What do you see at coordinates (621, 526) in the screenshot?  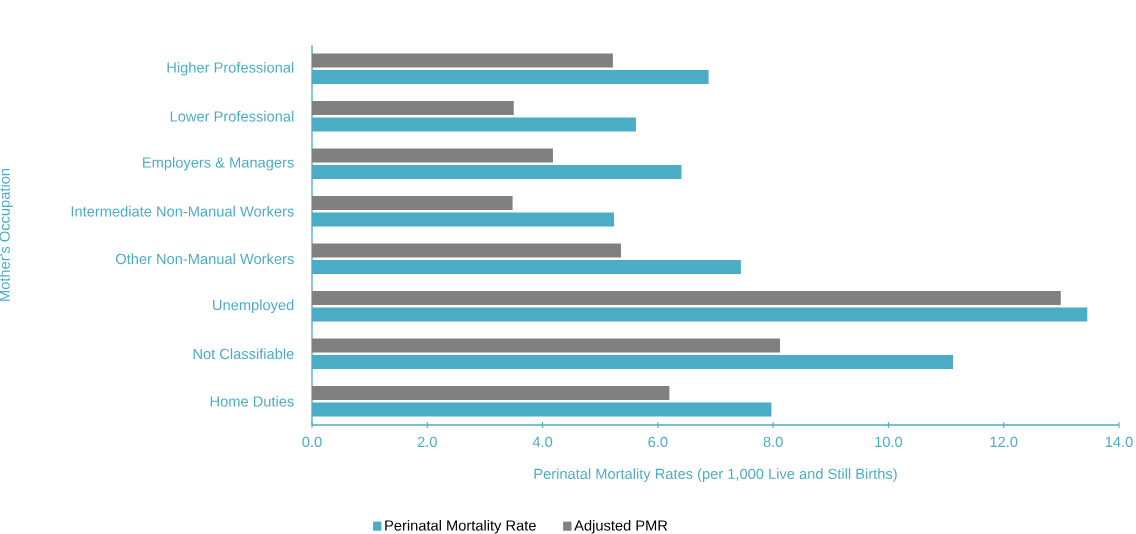 I see `legend-label: Adjusted PMR` at bounding box center [621, 526].